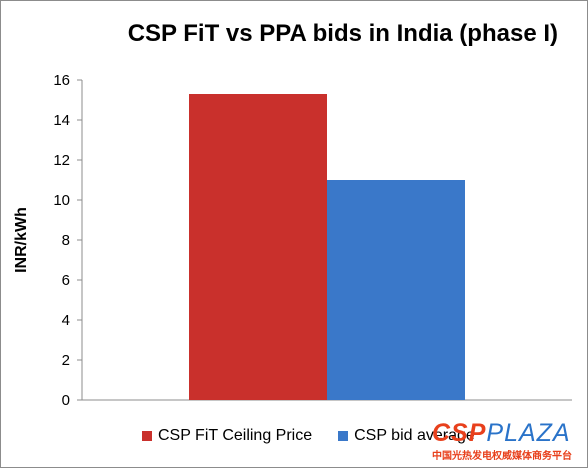  What do you see at coordinates (459, 433) in the screenshot?
I see `watermark-logo-part1: CSP` at bounding box center [459, 433].